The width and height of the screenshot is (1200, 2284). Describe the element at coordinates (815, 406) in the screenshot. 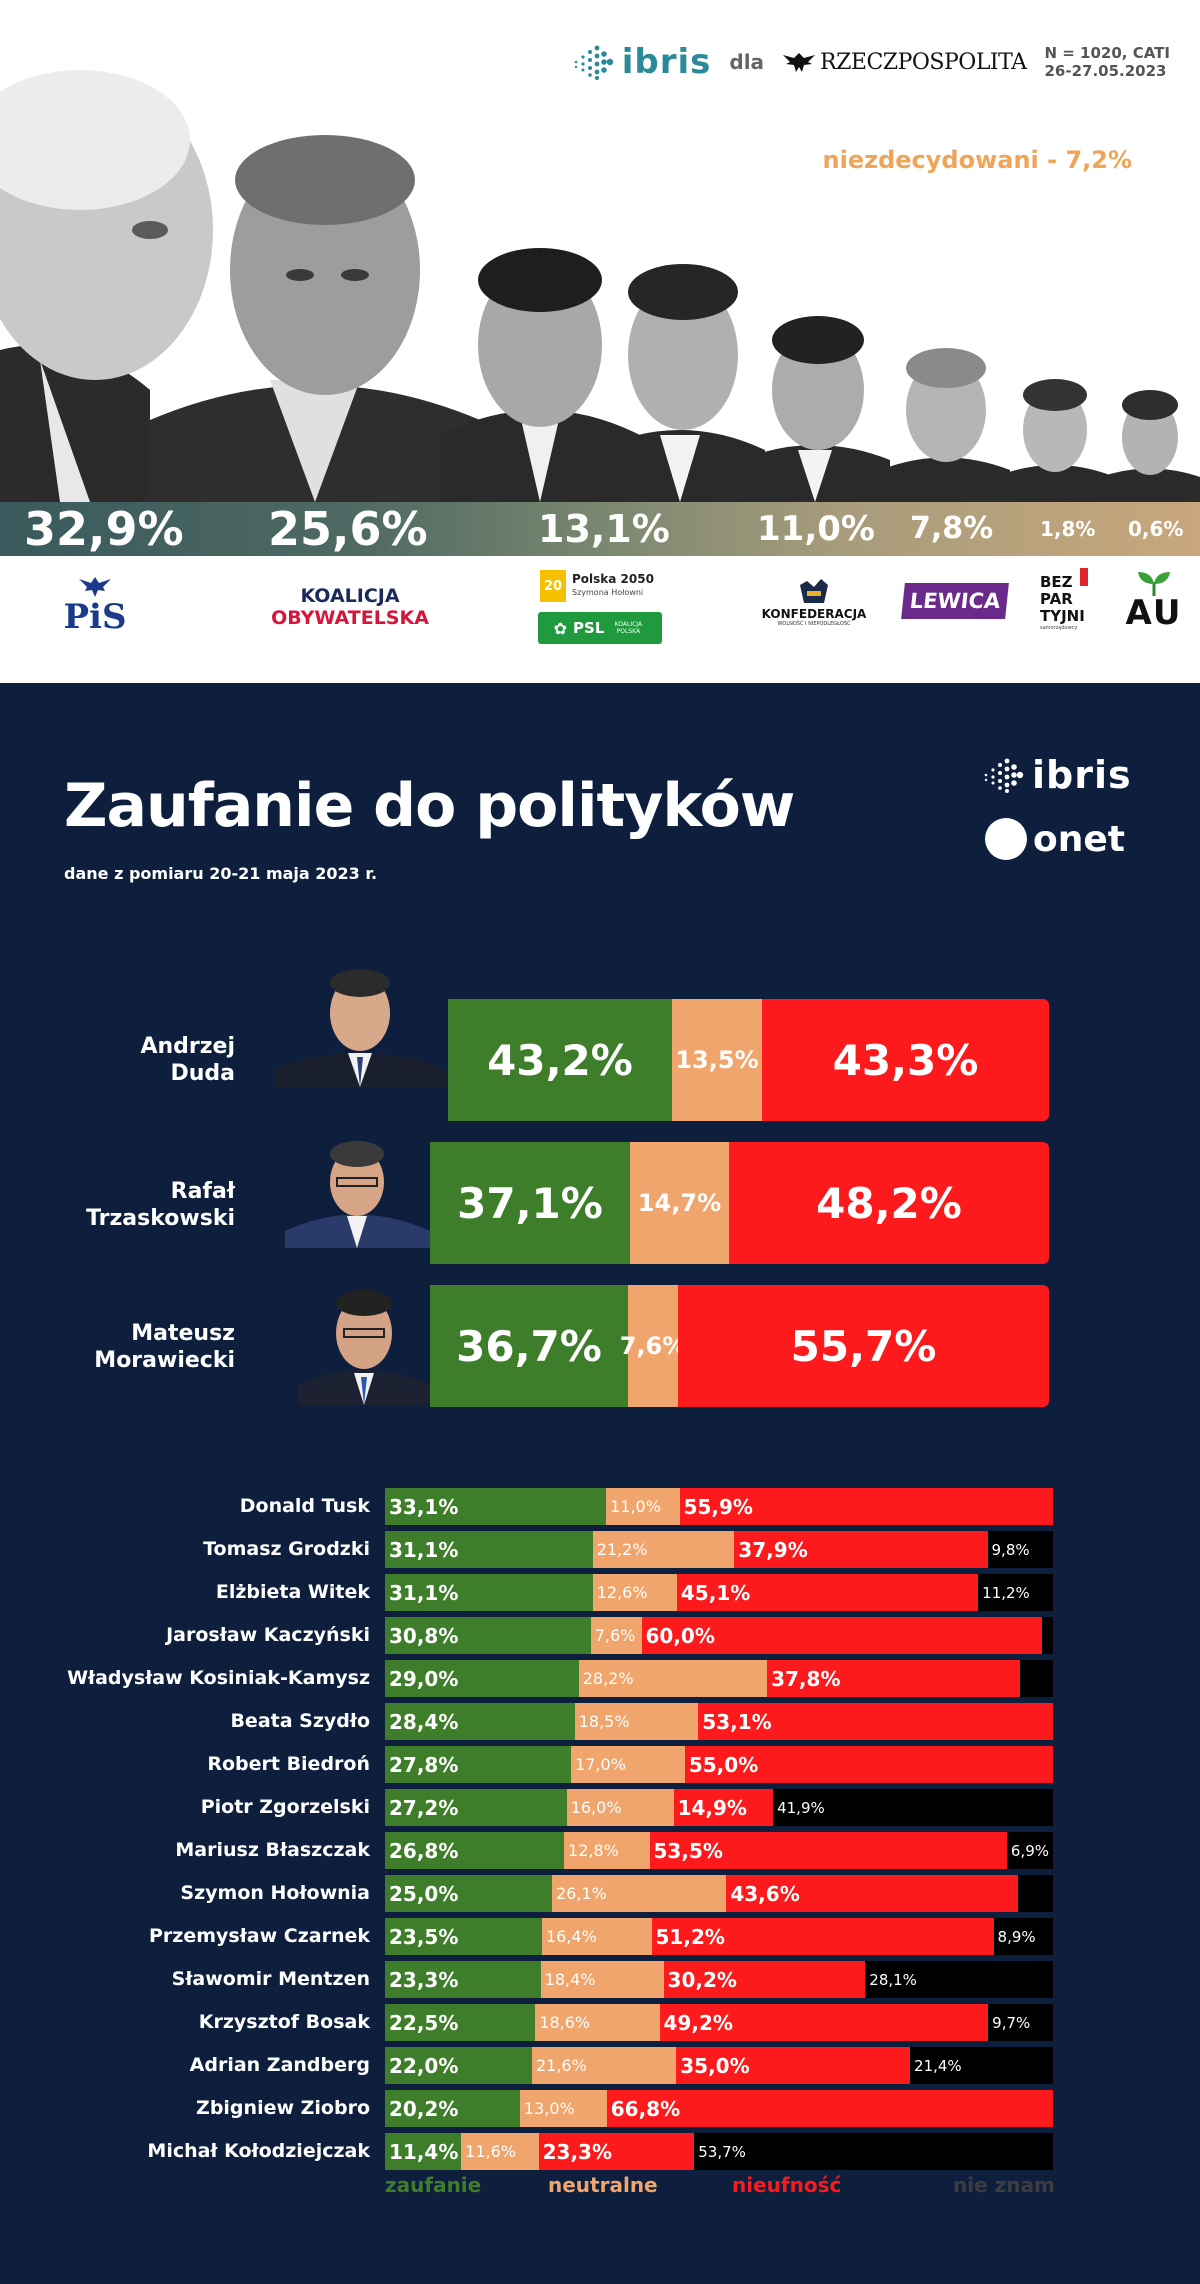

I see `portrait-konf-leader` at that location.